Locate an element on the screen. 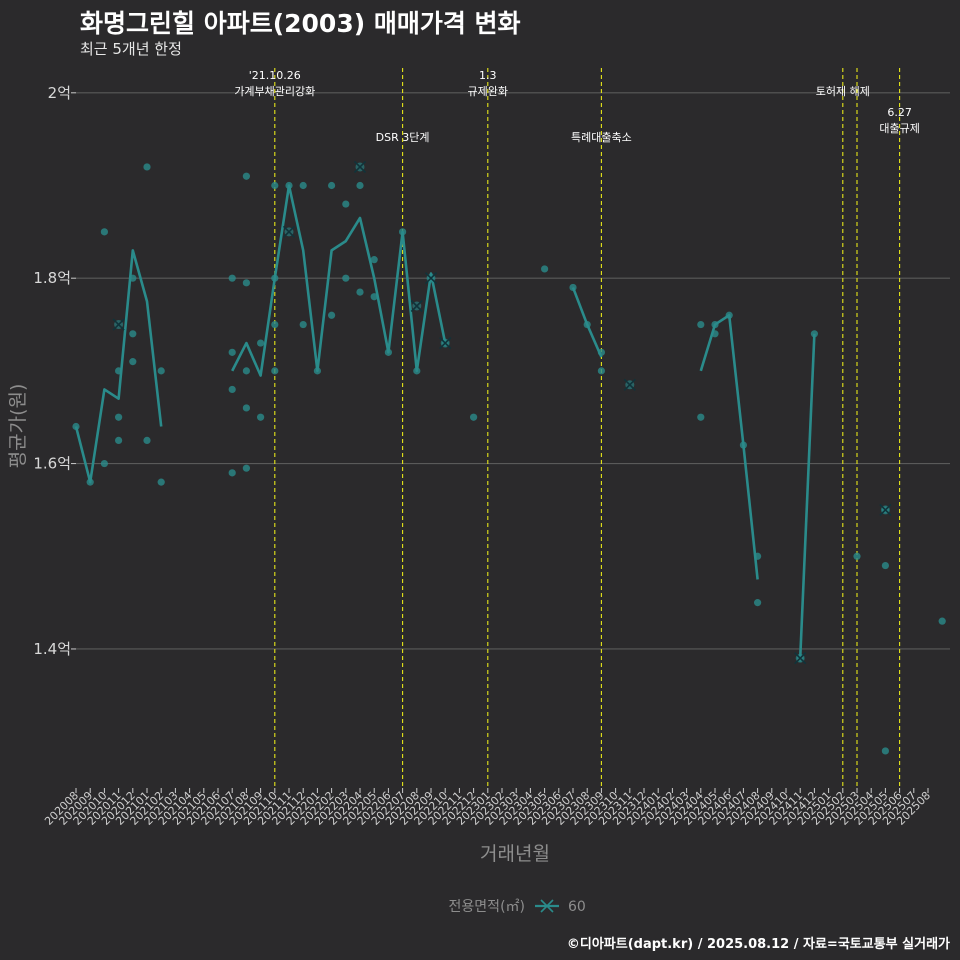 The image size is (960, 960). legend-title: 전용면적(㎡) is located at coordinates (487, 907).